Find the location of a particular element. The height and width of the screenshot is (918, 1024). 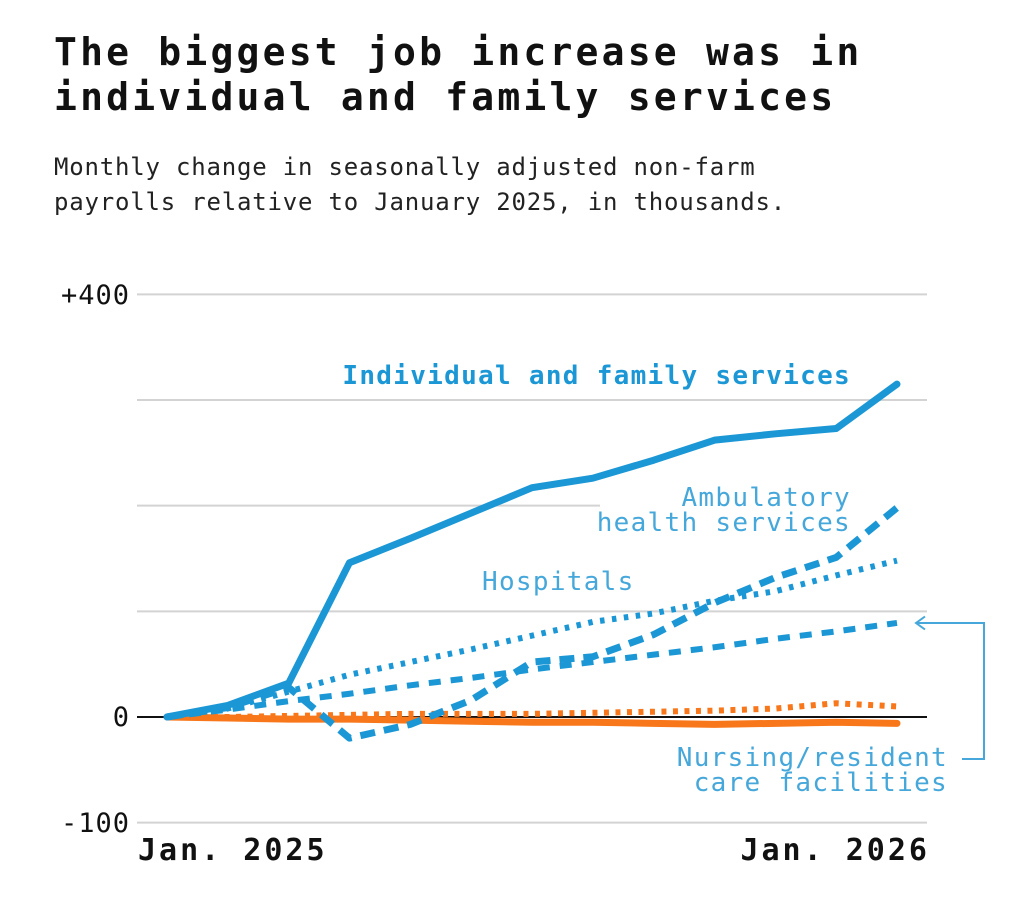

chart-title-line2: individual and family services is located at coordinates (445, 97).